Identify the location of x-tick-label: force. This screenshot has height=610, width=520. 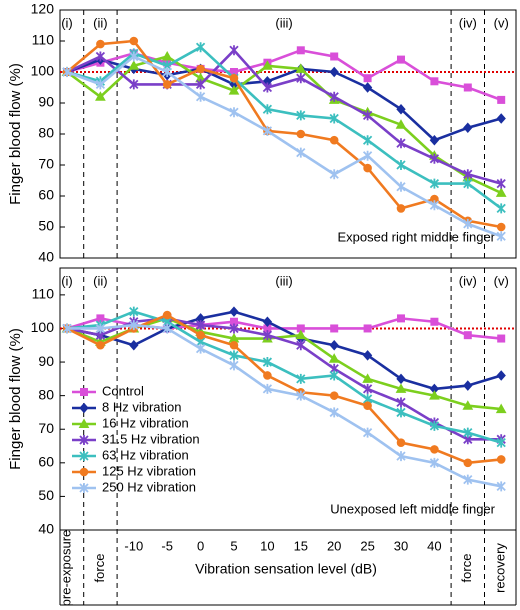
(99, 568).